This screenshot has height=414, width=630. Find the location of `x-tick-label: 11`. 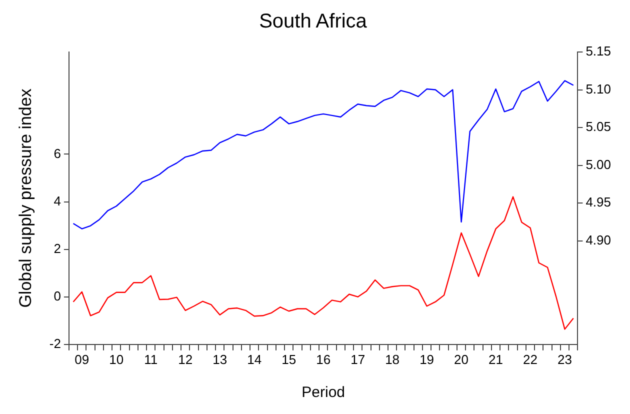

x-tick-label: 11 is located at coordinates (151, 359).